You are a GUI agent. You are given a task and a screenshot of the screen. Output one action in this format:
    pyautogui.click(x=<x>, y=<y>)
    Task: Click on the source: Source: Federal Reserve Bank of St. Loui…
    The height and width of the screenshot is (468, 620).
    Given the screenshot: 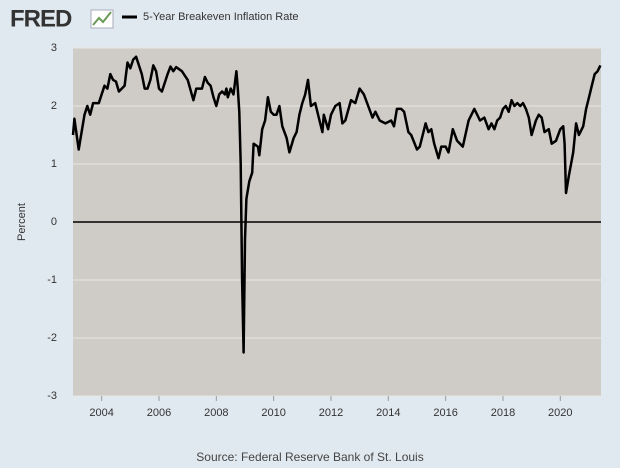 What is the action you would take?
    pyautogui.click(x=309, y=457)
    